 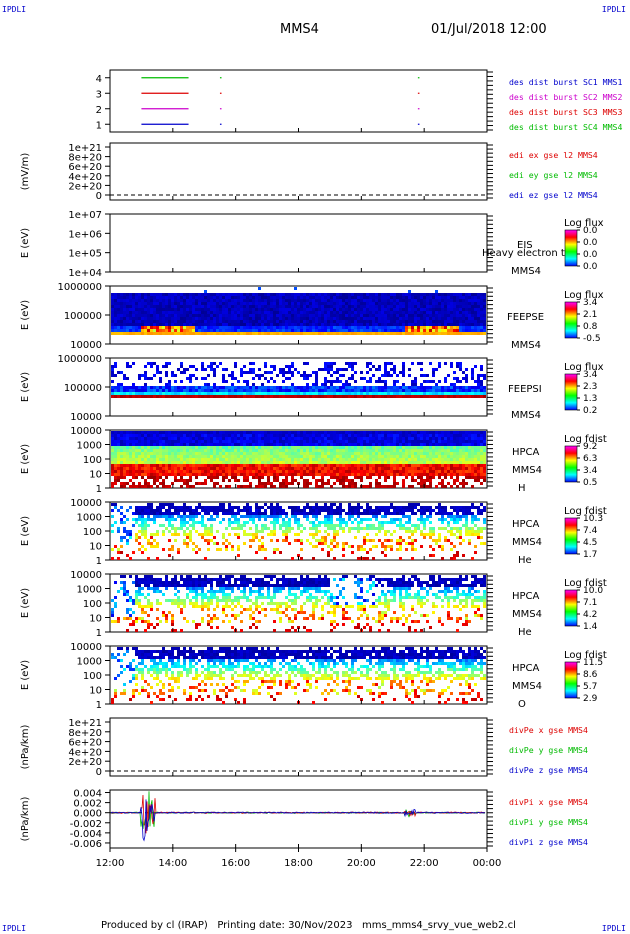 I want to click on colorbar-tick-label: 3.4, so click(x=590, y=471).